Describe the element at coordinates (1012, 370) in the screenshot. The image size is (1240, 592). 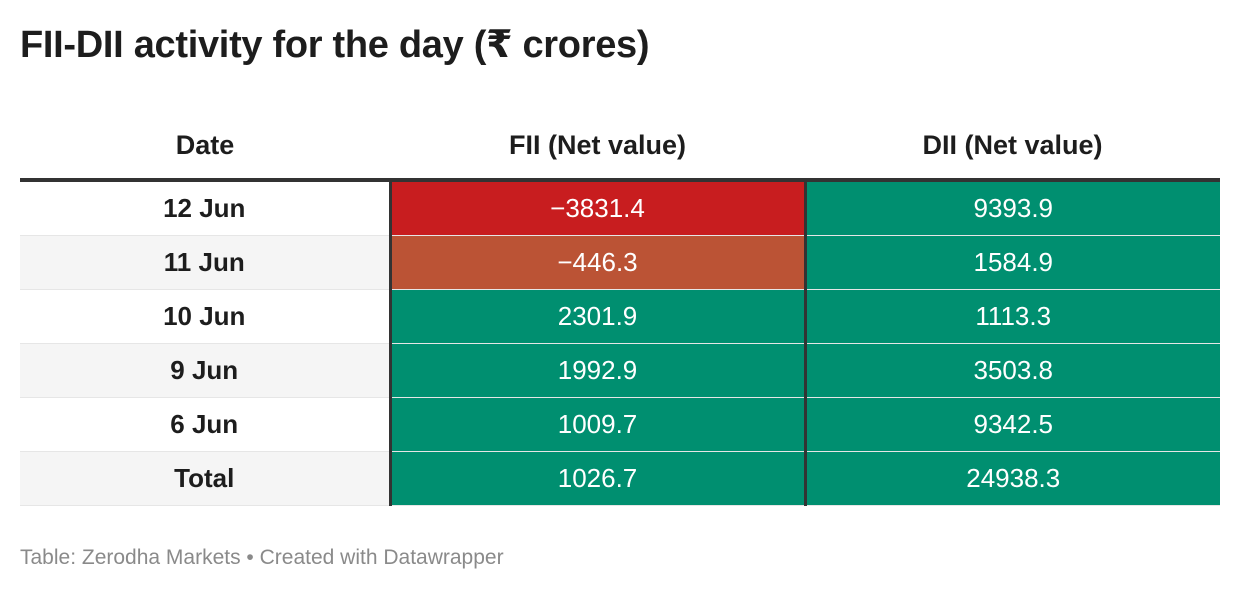
I see `dii-value-cell: 3503.8` at that location.